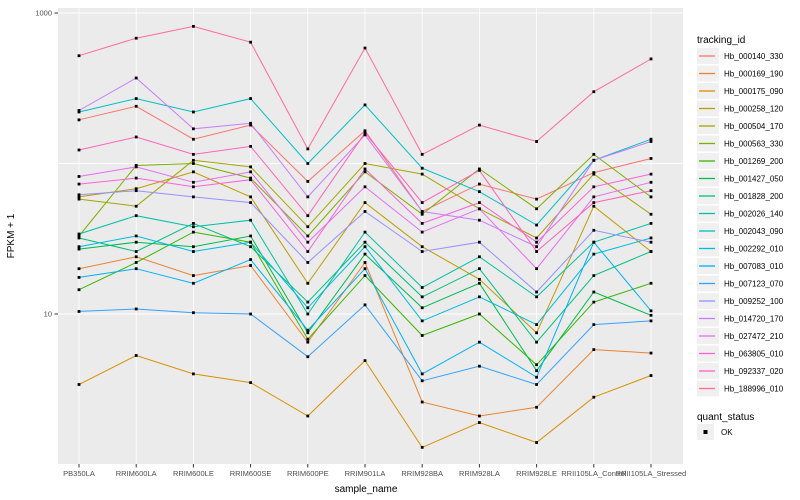 The height and width of the screenshot is (500, 800). What do you see at coordinates (79, 473) in the screenshot?
I see `x-tick-label: PB350LA` at bounding box center [79, 473].